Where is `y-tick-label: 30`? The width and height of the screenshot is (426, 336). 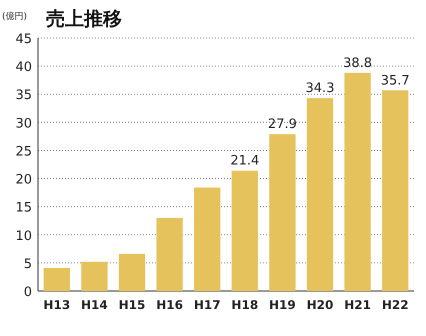 y-tick-label: 30 is located at coordinates (23, 124).